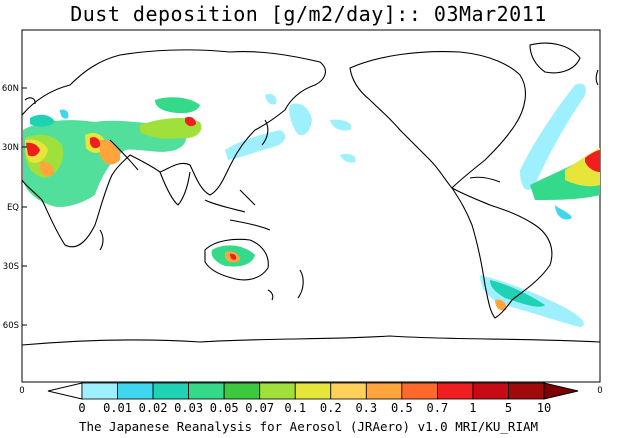 The height and width of the screenshot is (438, 617). What do you see at coordinates (10, 89) in the screenshot?
I see `lat-label-60n: 60N` at bounding box center [10, 89].